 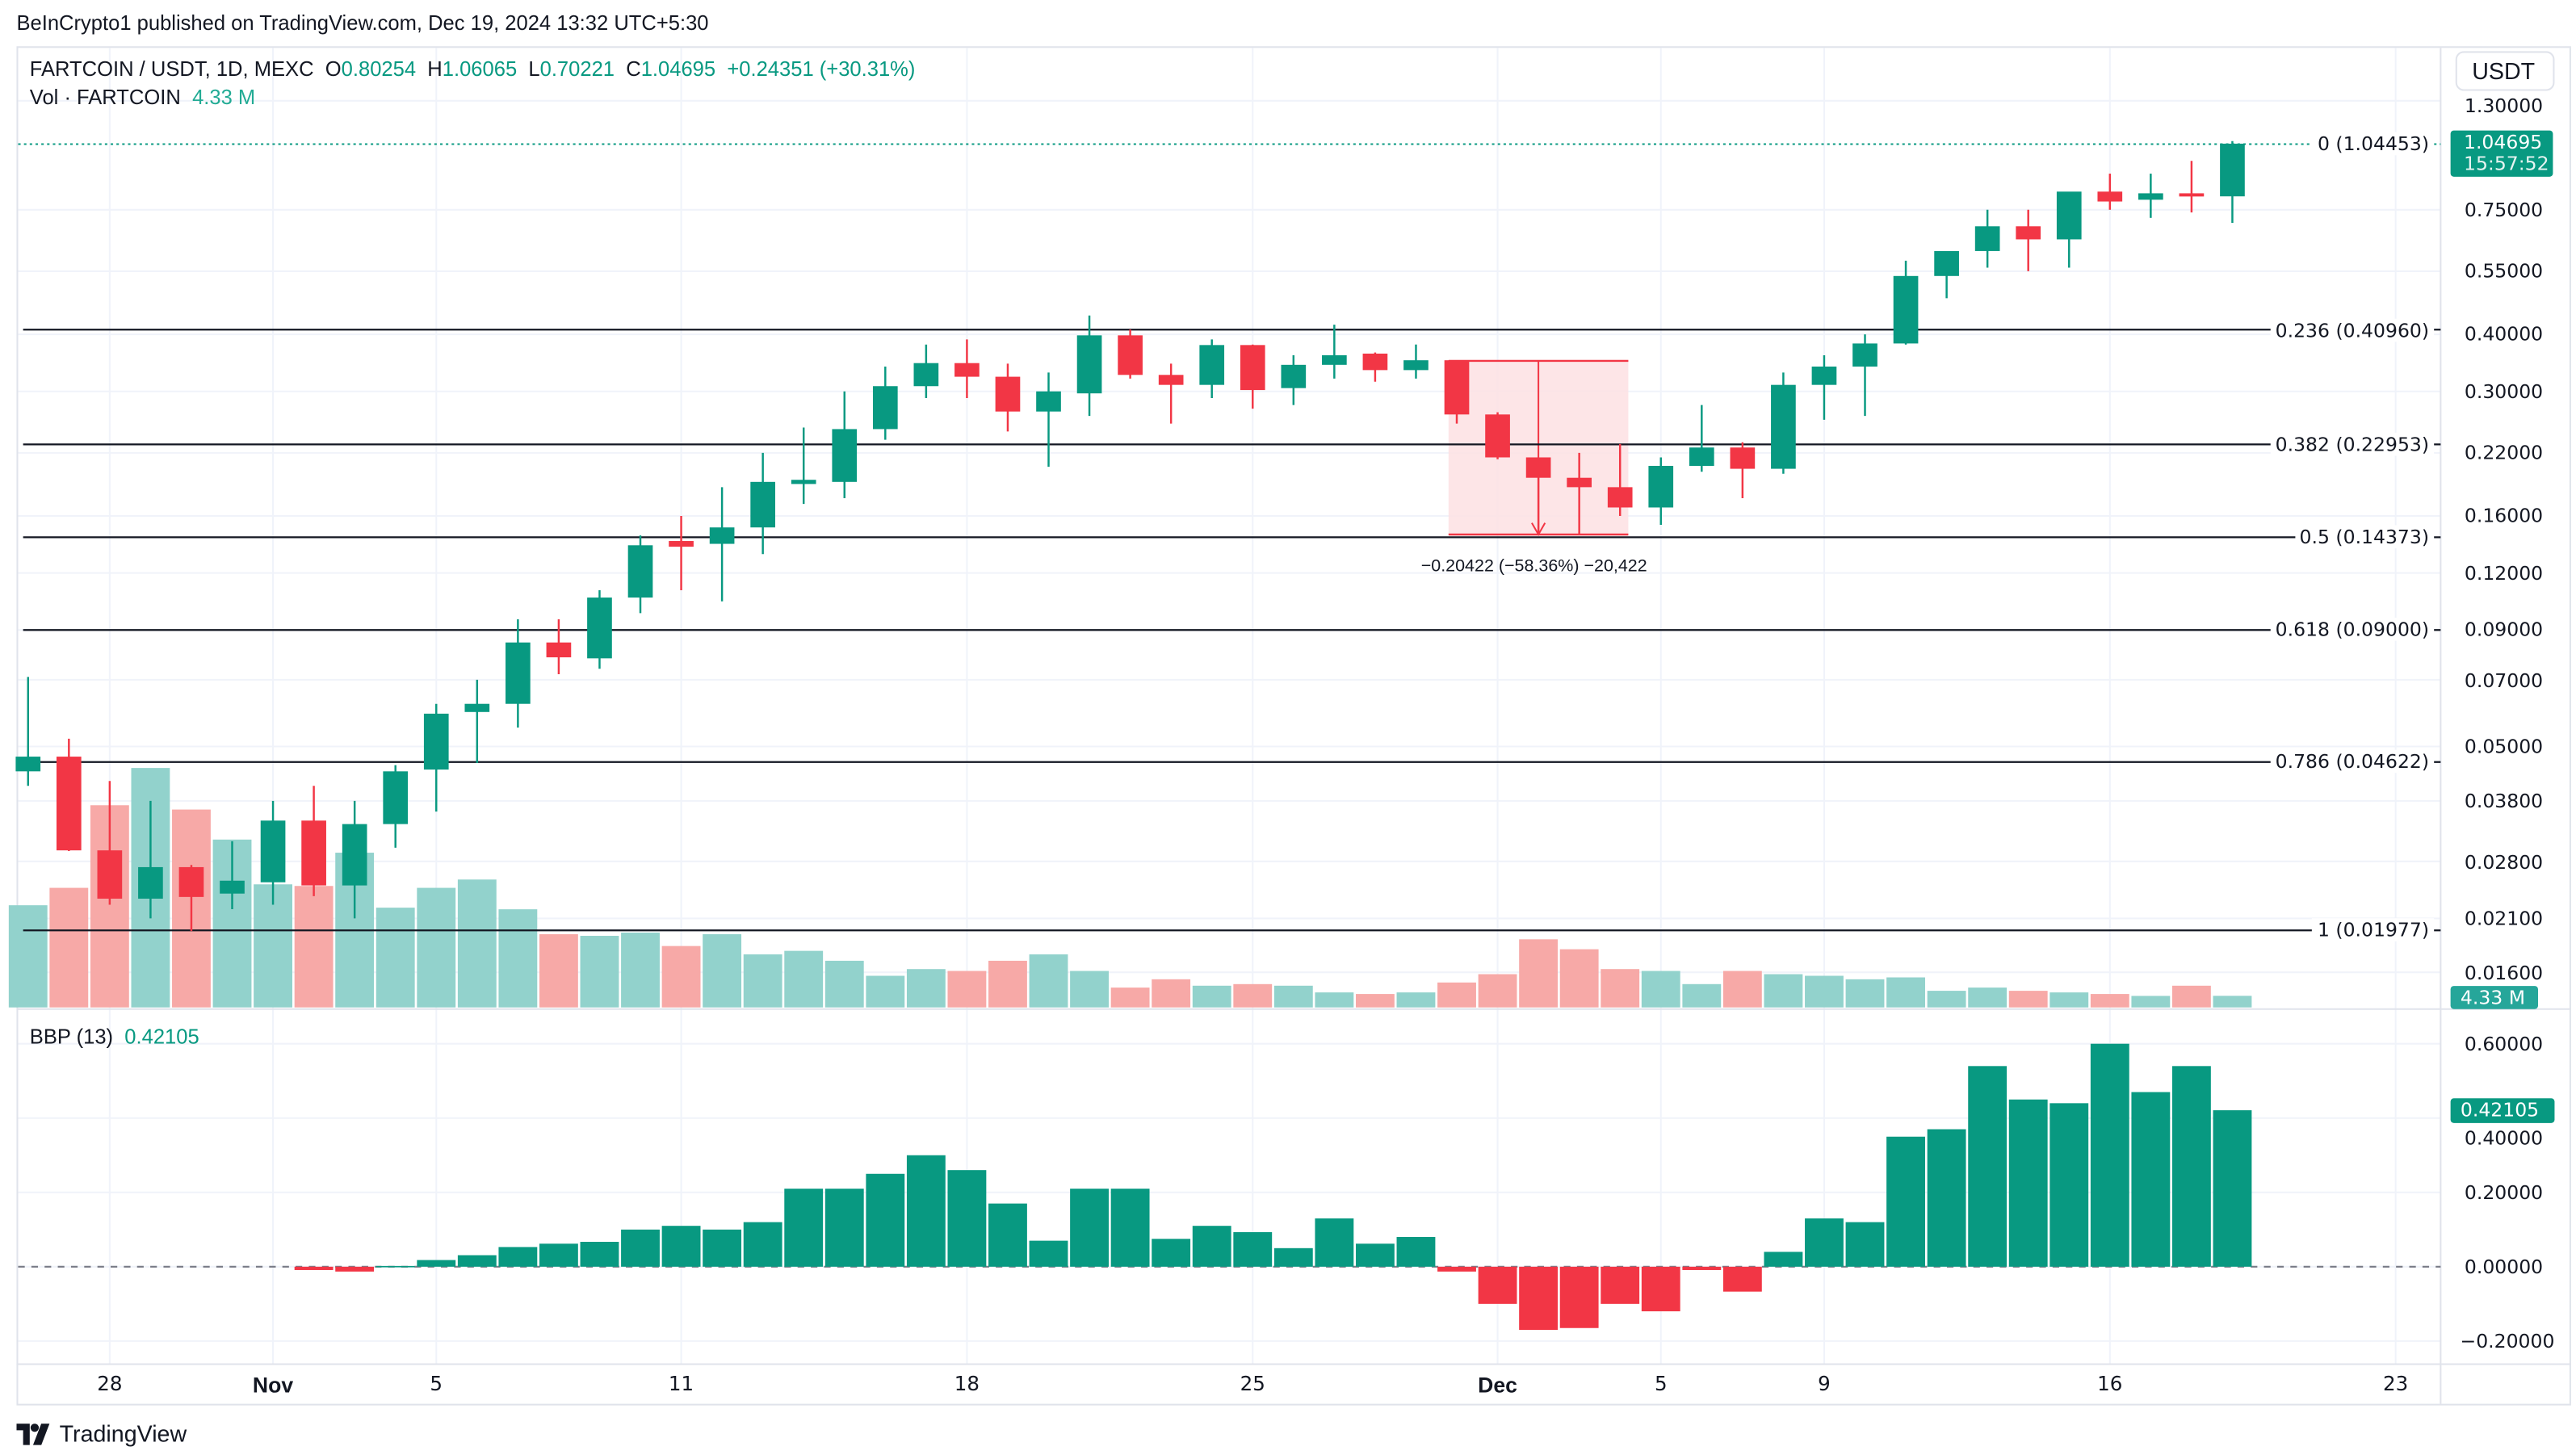 I want to click on bbp-label: BBP (13), so click(x=71, y=1037).